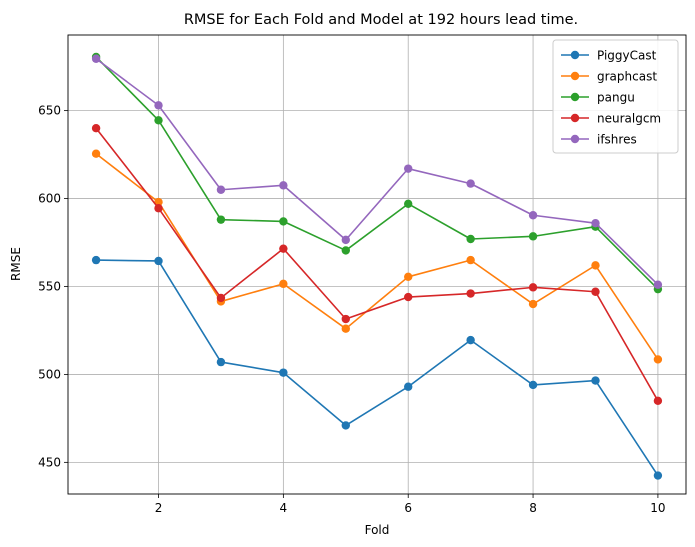  I want to click on y-tick-label: 500, so click(49, 374).